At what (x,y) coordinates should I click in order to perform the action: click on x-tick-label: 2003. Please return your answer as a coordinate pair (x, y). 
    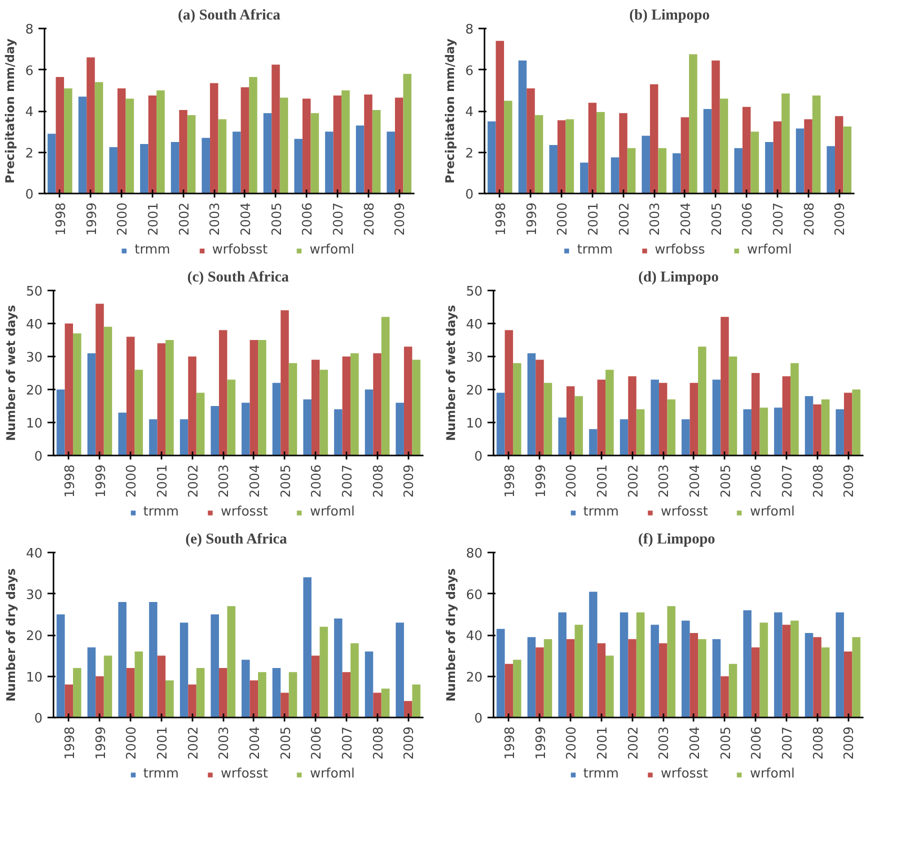
    Looking at the image, I should click on (664, 481).